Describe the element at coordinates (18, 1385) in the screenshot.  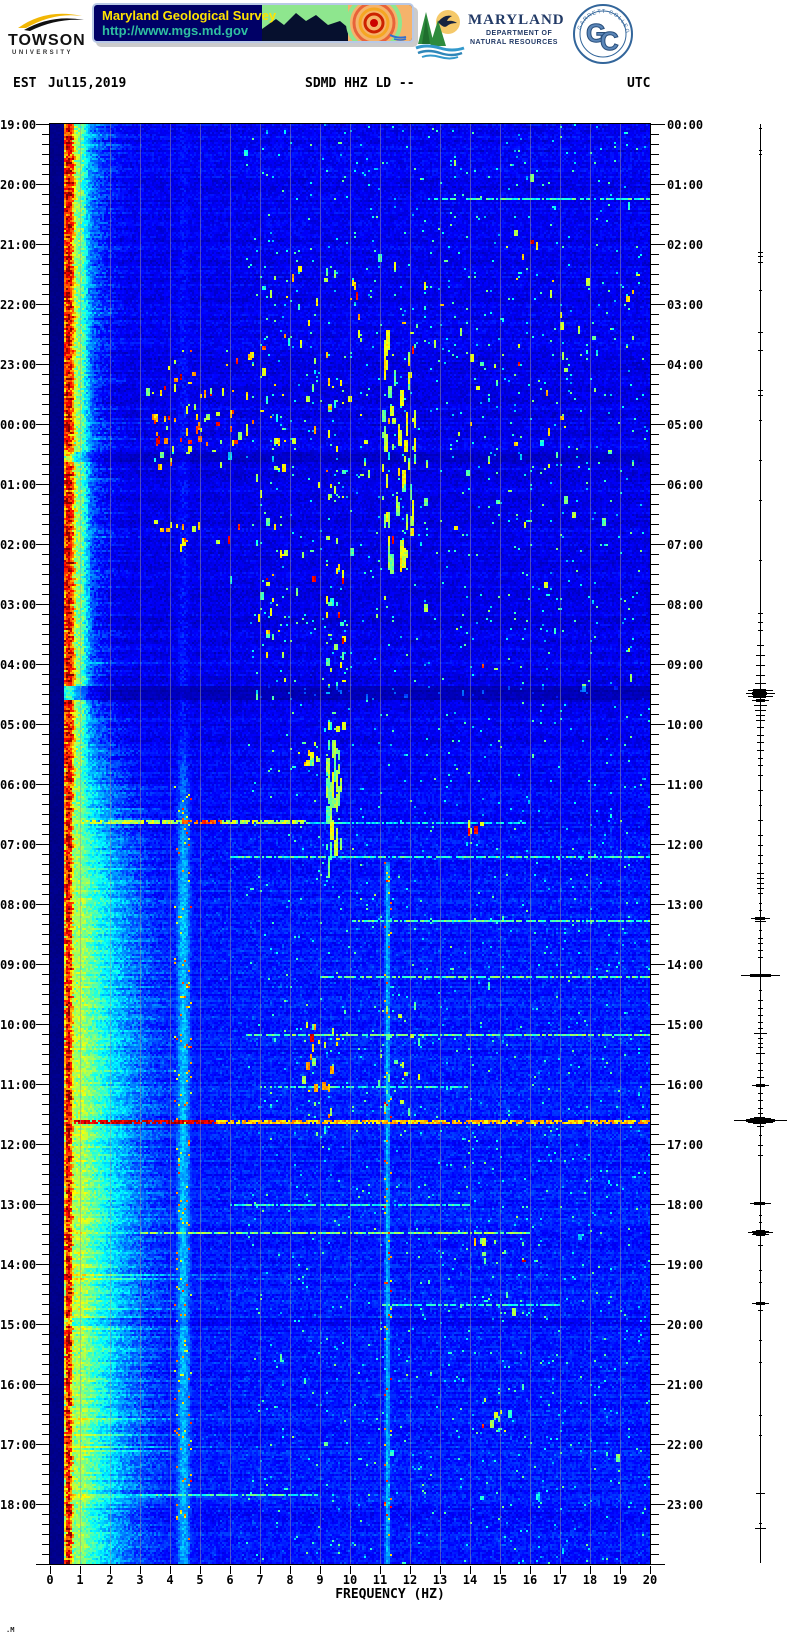
I see `est-hour-label: 16:00` at that location.